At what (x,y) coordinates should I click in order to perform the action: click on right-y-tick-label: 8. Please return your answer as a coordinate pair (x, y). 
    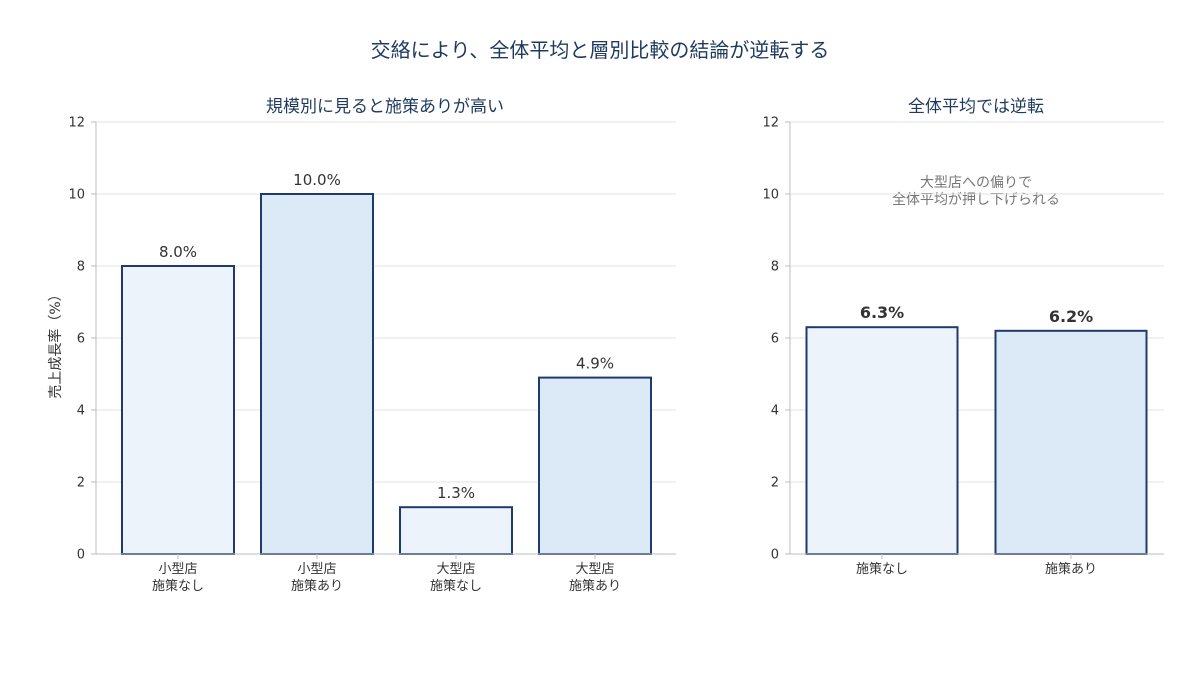
    Looking at the image, I should click on (775, 267).